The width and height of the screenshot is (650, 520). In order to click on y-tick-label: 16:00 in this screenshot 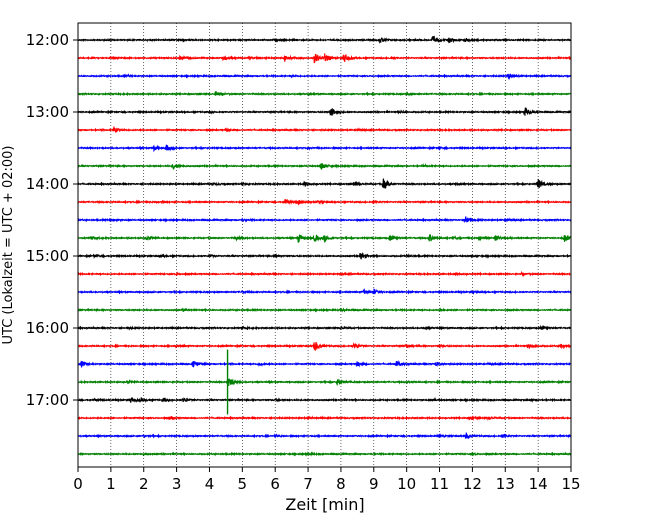, I will do `click(47, 328)`.